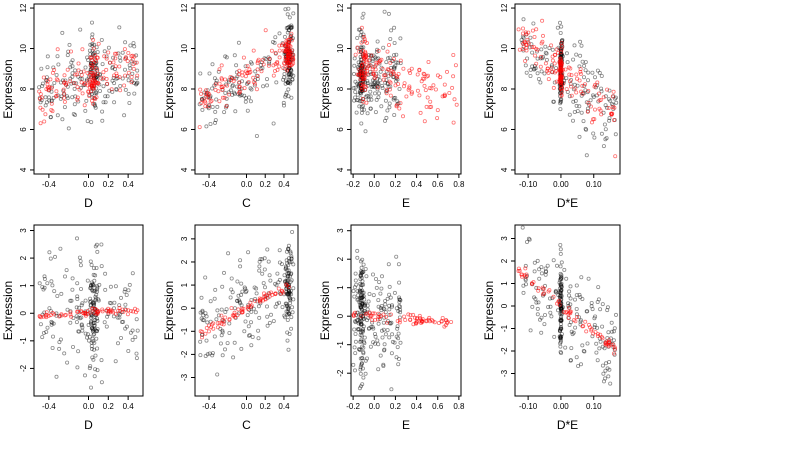 The width and height of the screenshot is (800, 450). Describe the element at coordinates (406, 310) in the screenshot. I see `plot-frame` at that location.